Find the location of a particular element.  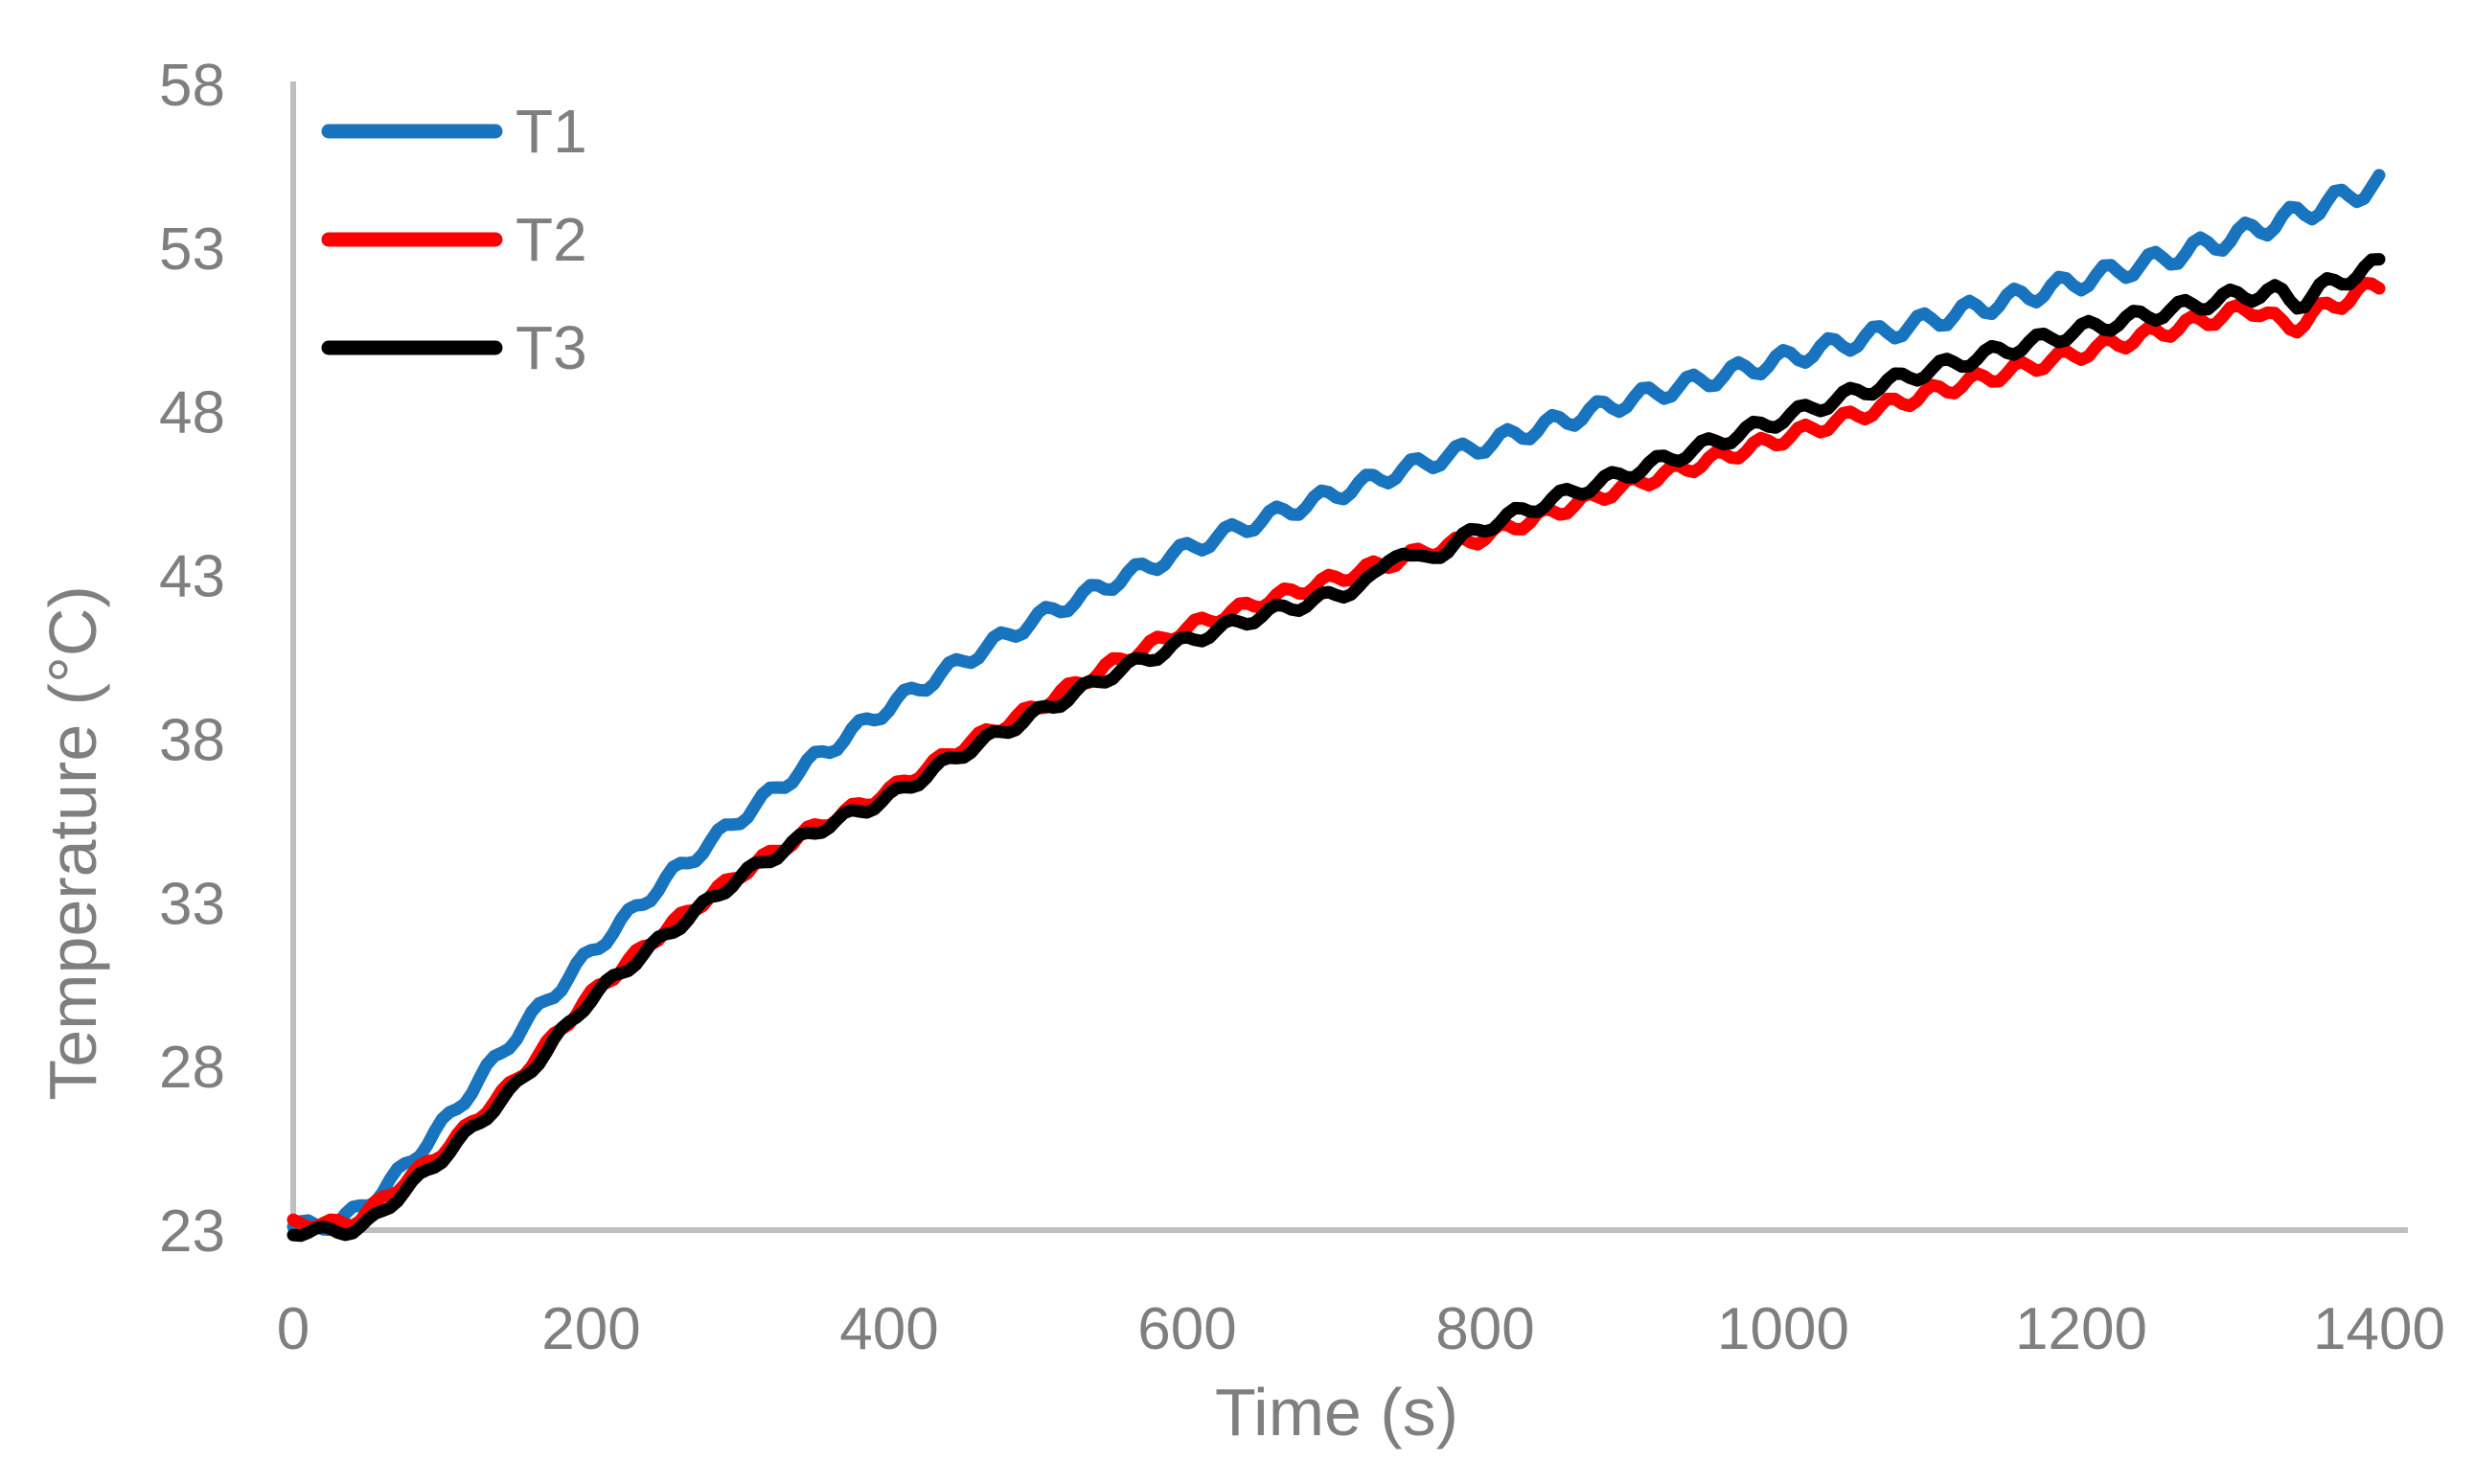

y-tick-label: 48 is located at coordinates (192, 413).